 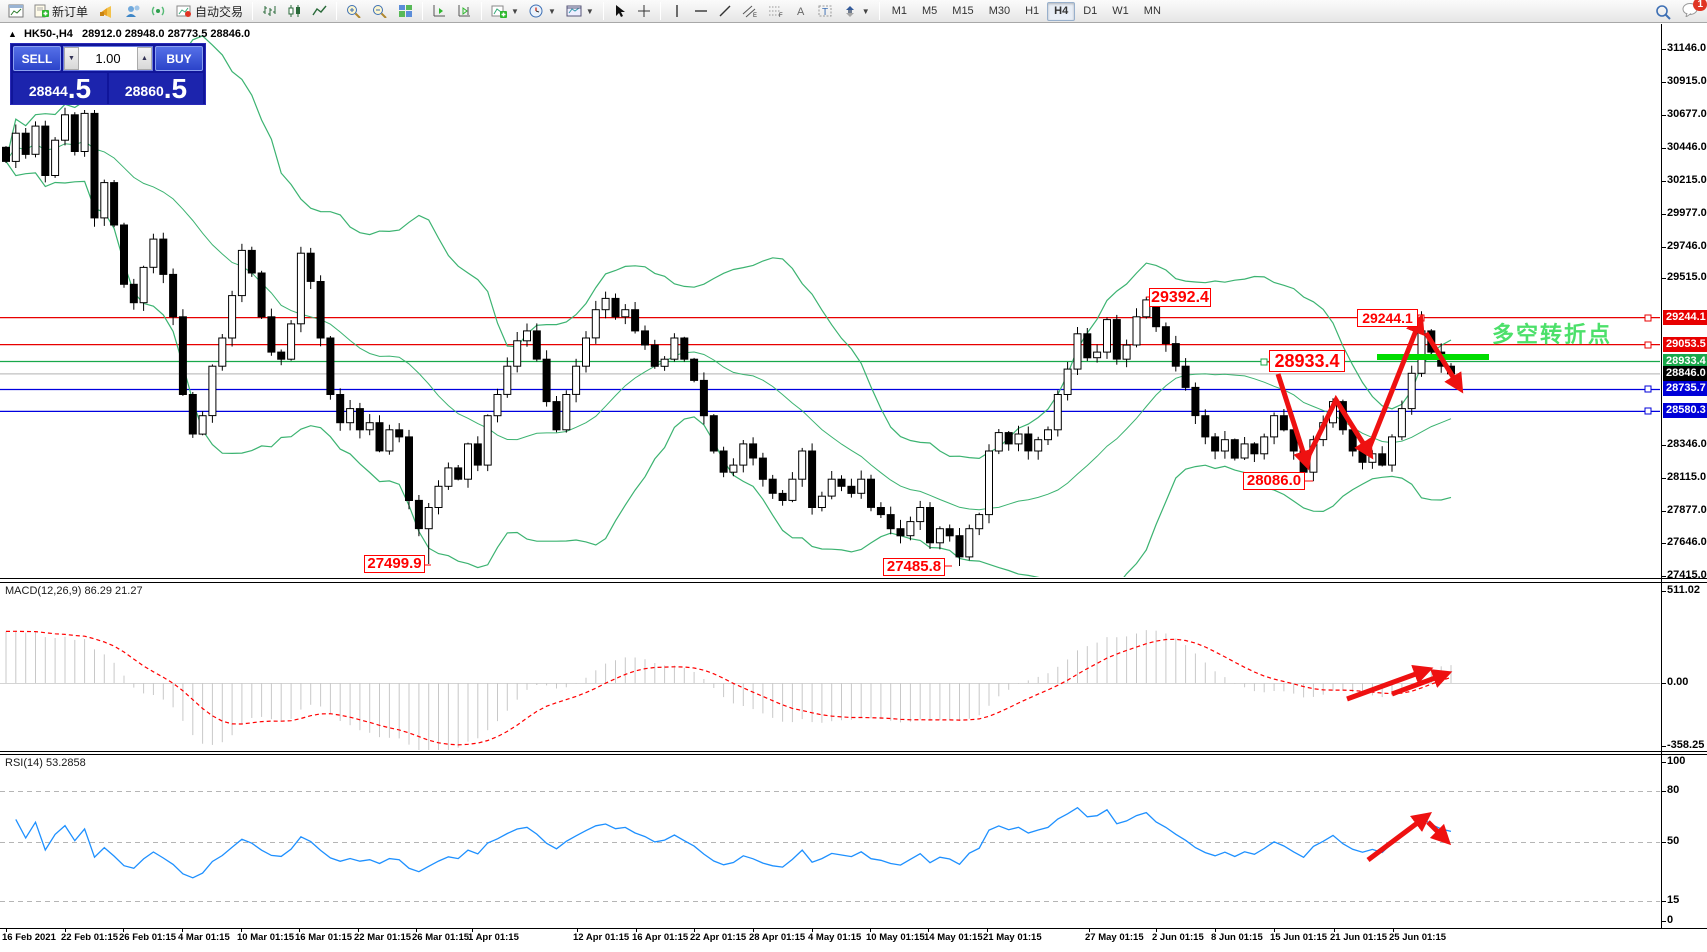 I want to click on cursor-button, so click(x=620, y=11).